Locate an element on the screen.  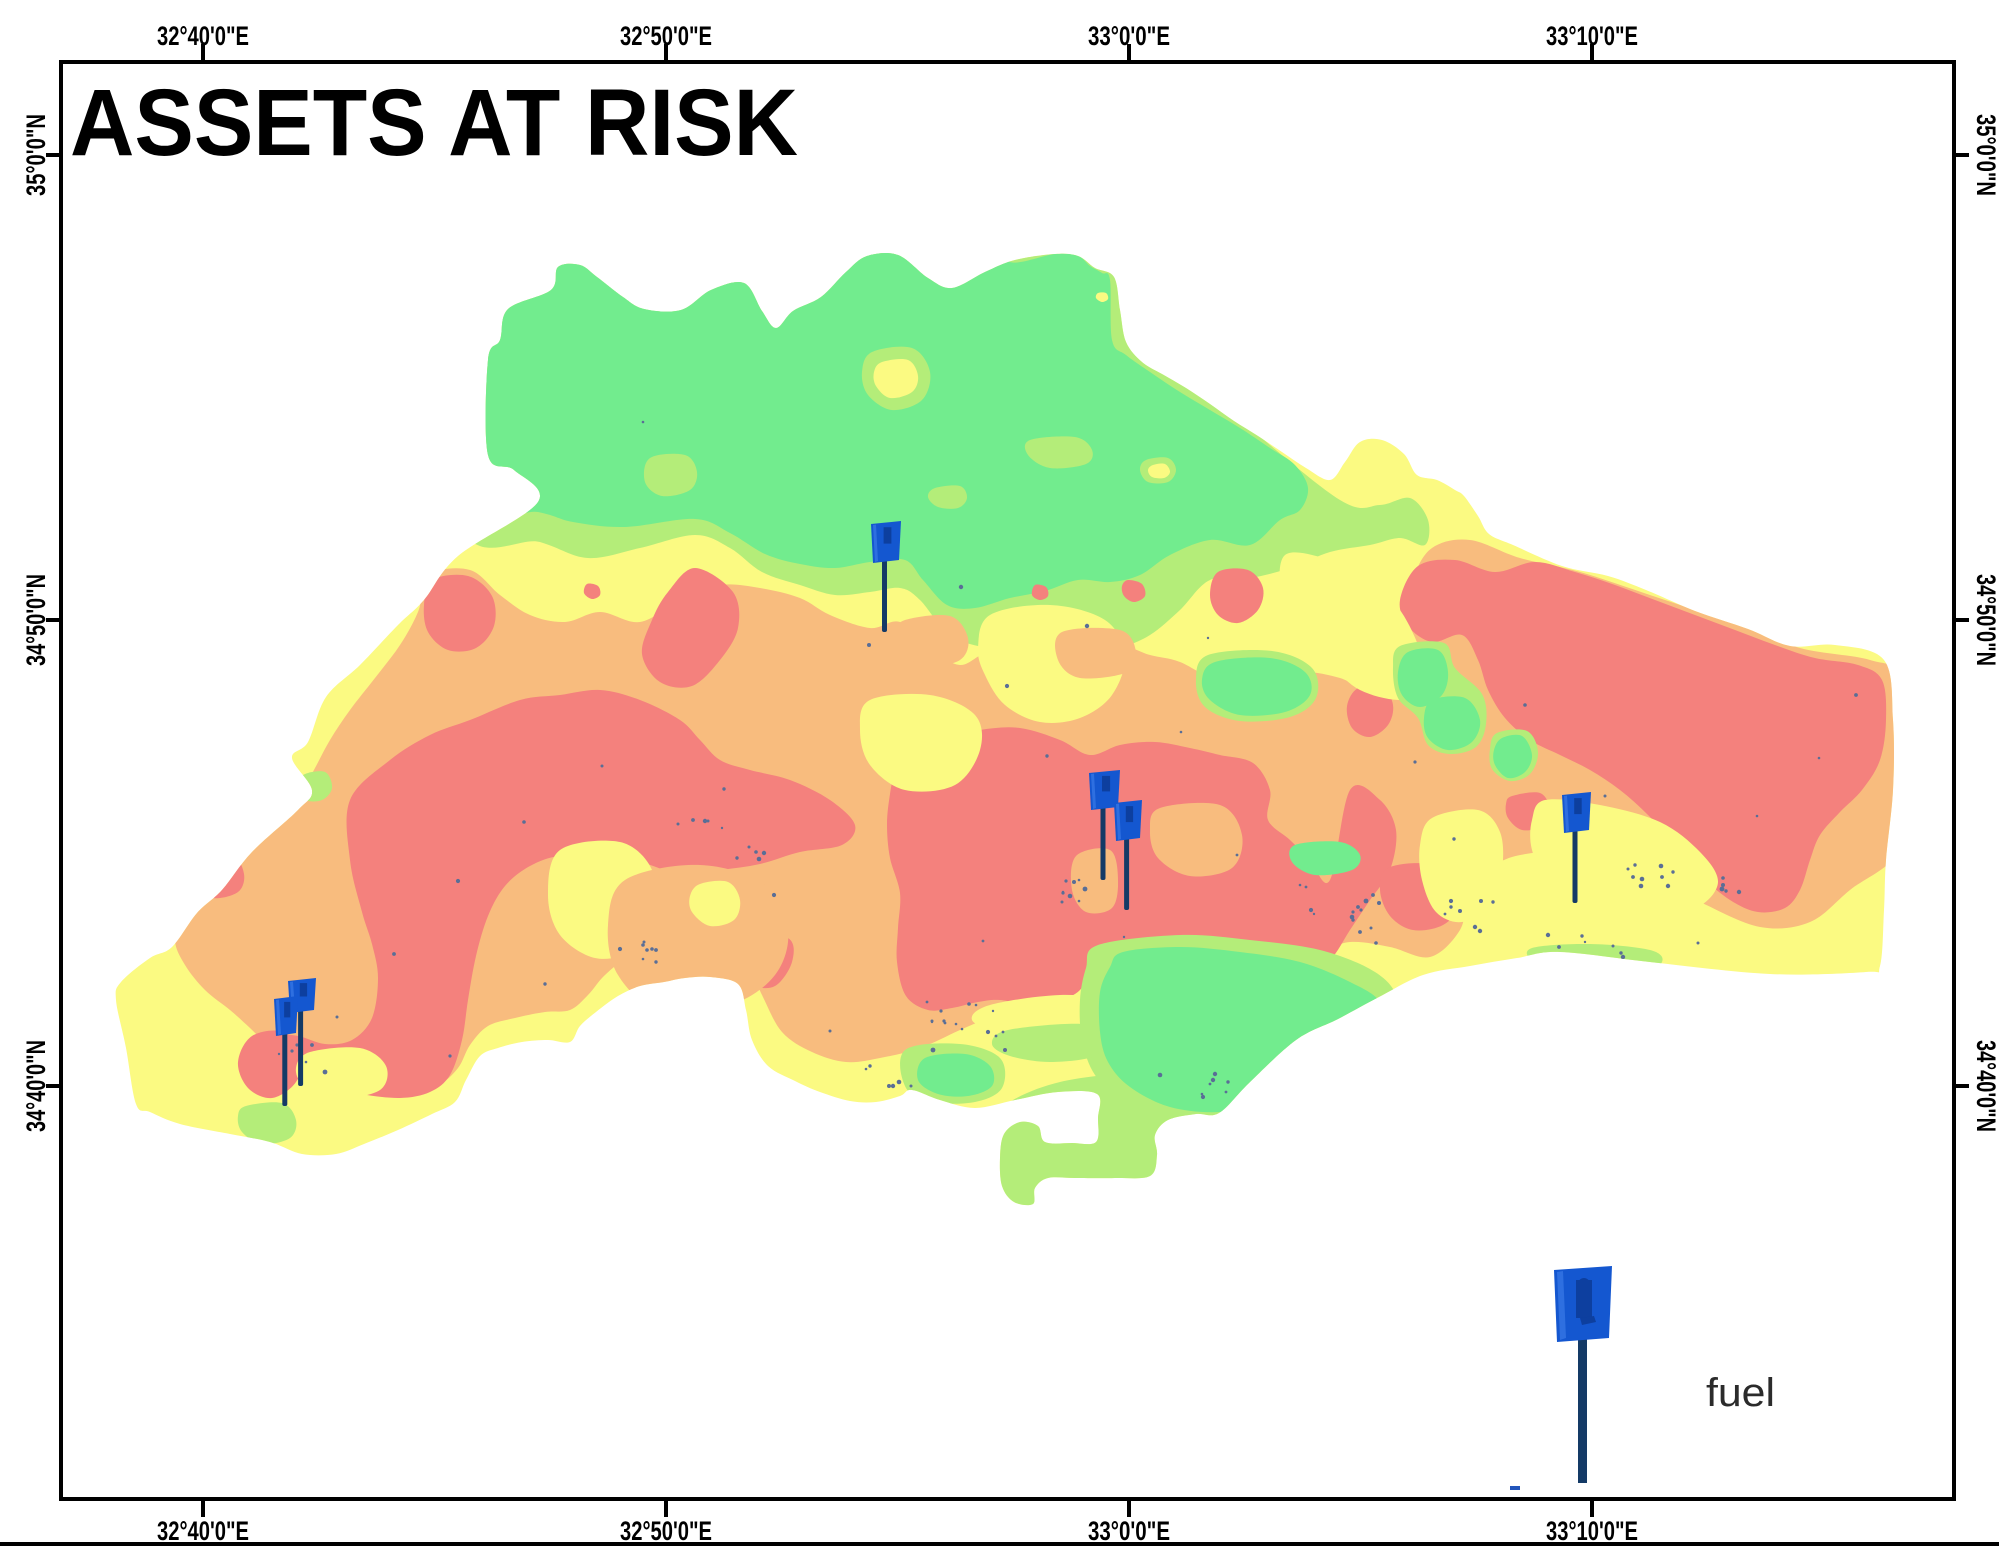
svg-text: fuel is located at coordinates (1740, 1393).